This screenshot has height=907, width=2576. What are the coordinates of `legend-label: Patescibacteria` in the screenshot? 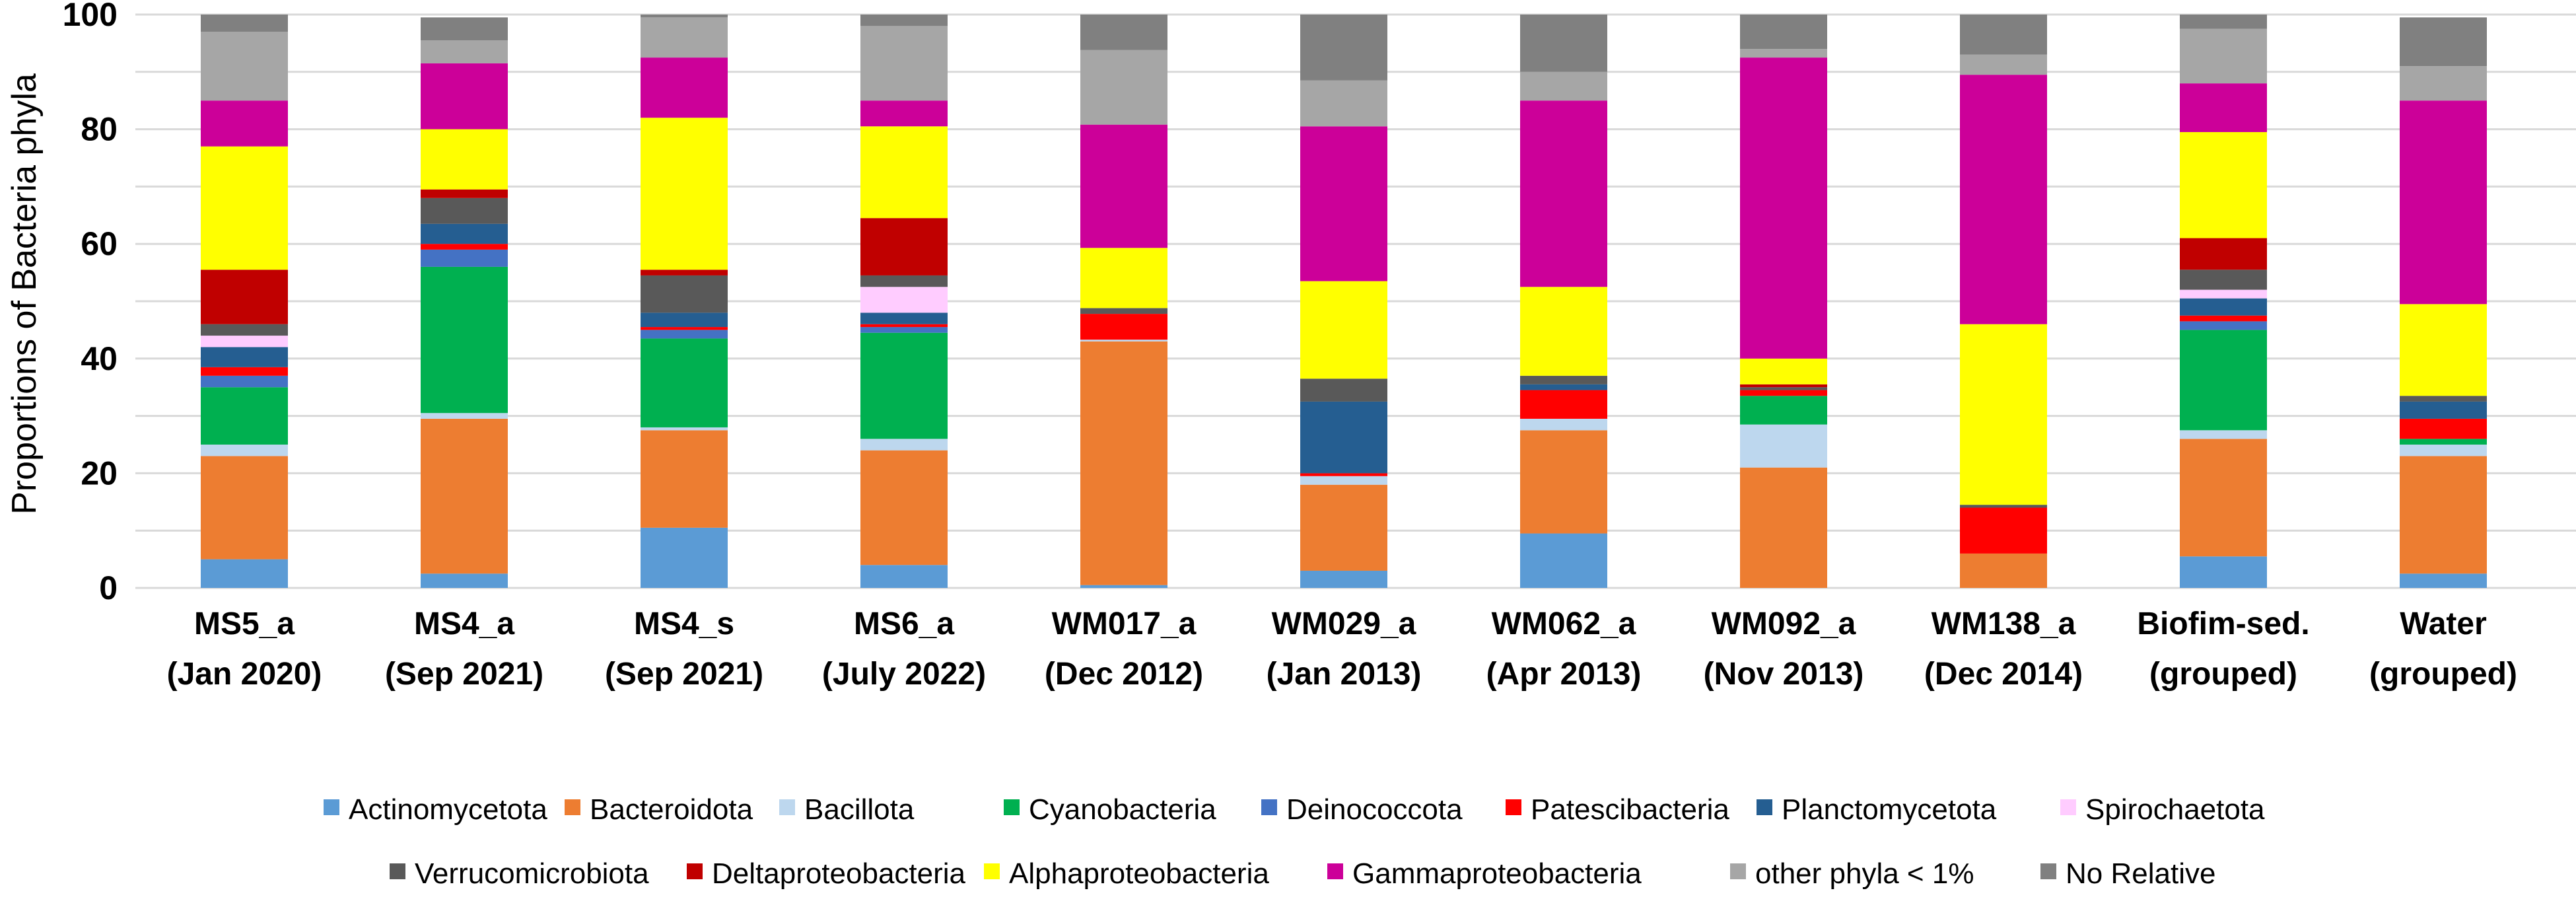 It's located at (1630, 809).